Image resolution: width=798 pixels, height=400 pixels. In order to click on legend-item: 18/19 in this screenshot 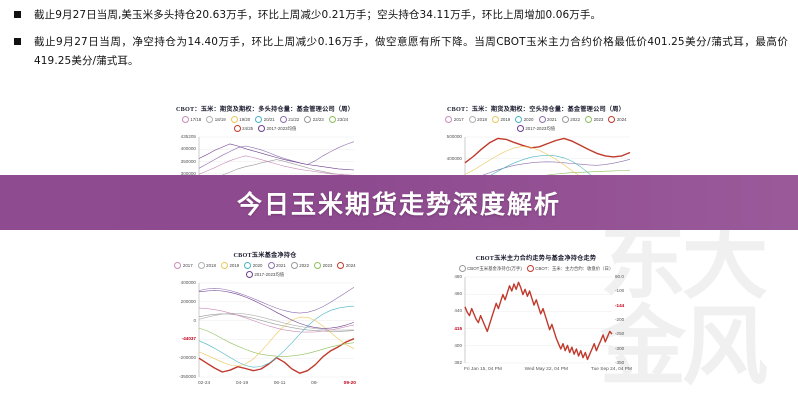, I will do `click(216, 119)`.